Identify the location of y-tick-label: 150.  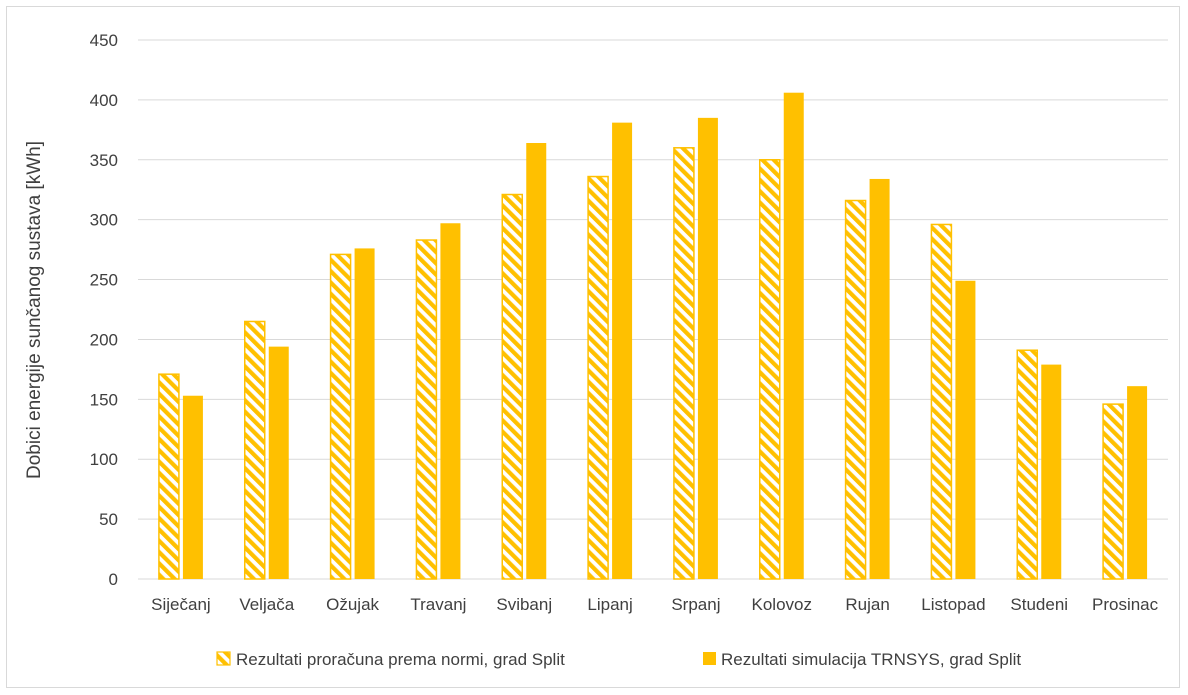
(104, 399).